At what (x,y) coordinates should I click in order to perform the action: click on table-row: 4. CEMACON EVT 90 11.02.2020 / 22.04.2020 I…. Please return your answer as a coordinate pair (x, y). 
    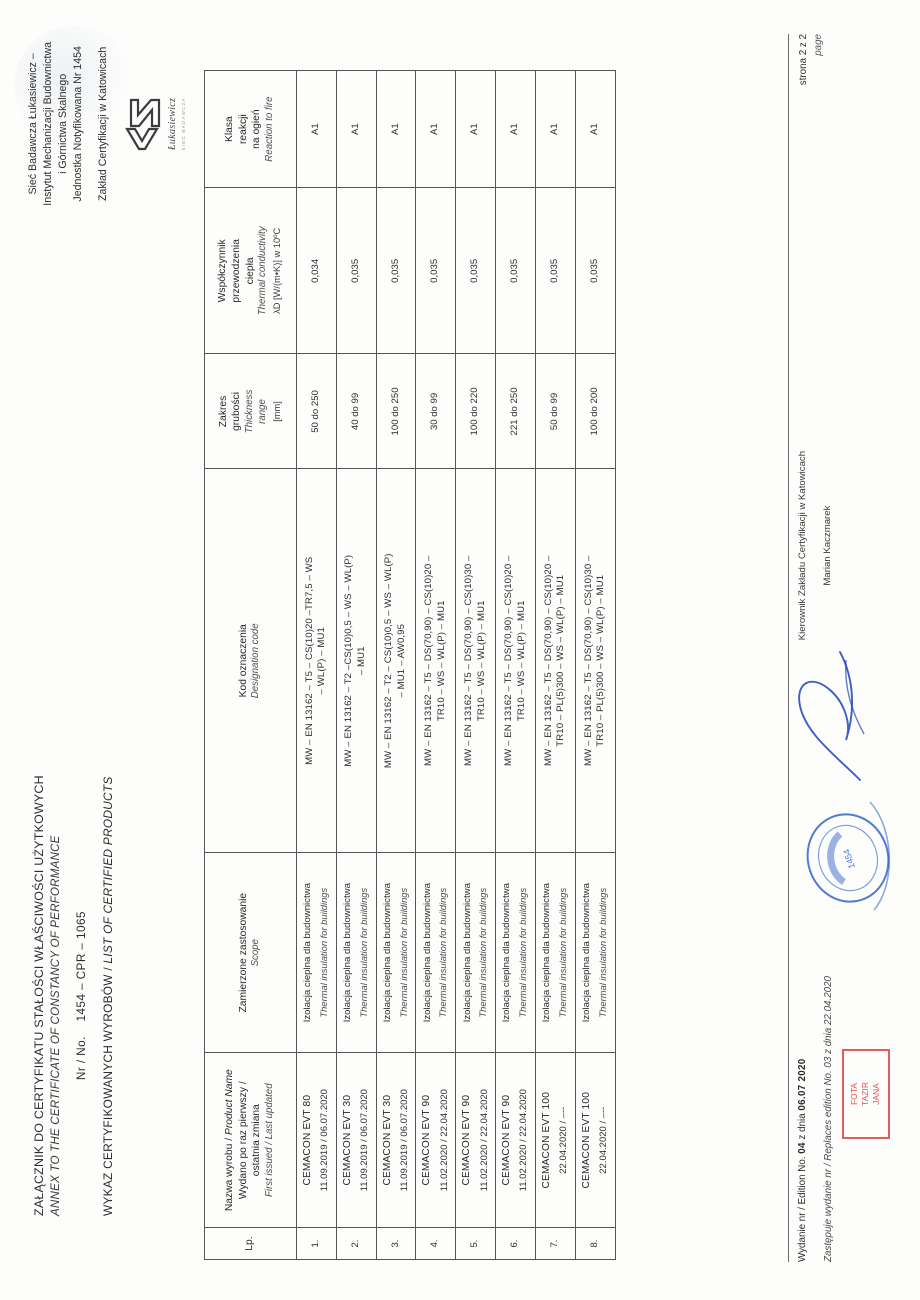
    Looking at the image, I should click on (435, 665).